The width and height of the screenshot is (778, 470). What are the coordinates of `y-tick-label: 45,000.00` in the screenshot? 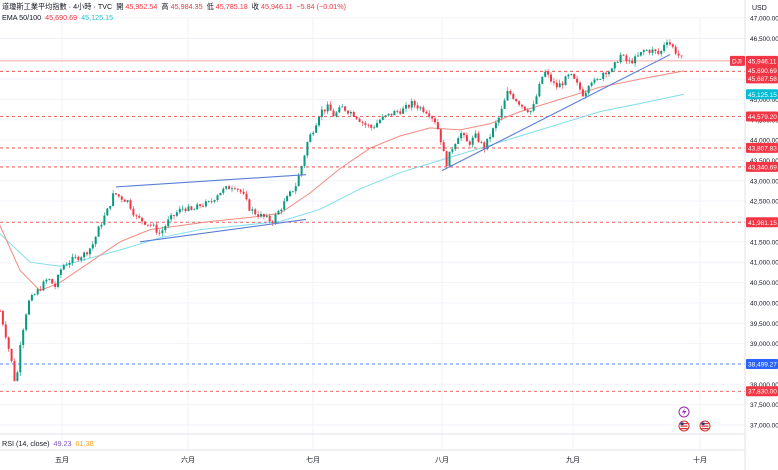 It's located at (764, 100).